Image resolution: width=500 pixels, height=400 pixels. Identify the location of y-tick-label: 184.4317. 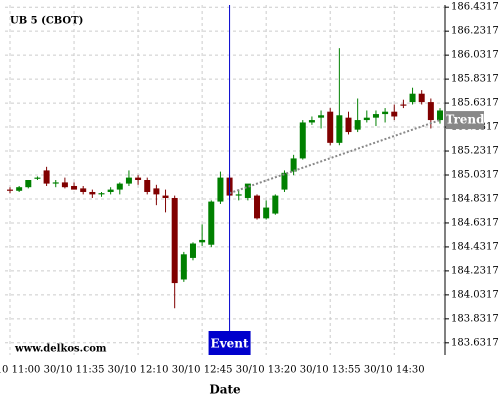
(475, 246).